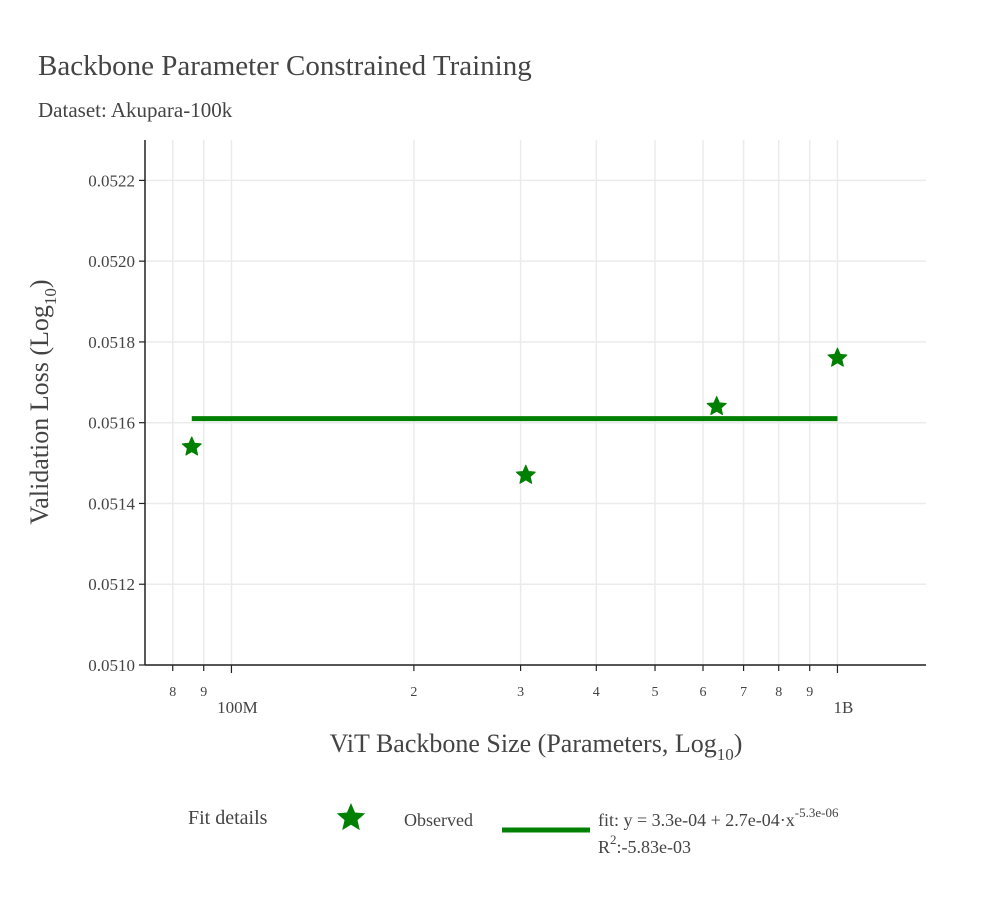 The width and height of the screenshot is (997, 905). What do you see at coordinates (285, 66) in the screenshot?
I see `chart-title: Backbone Parameter Constrained Training` at bounding box center [285, 66].